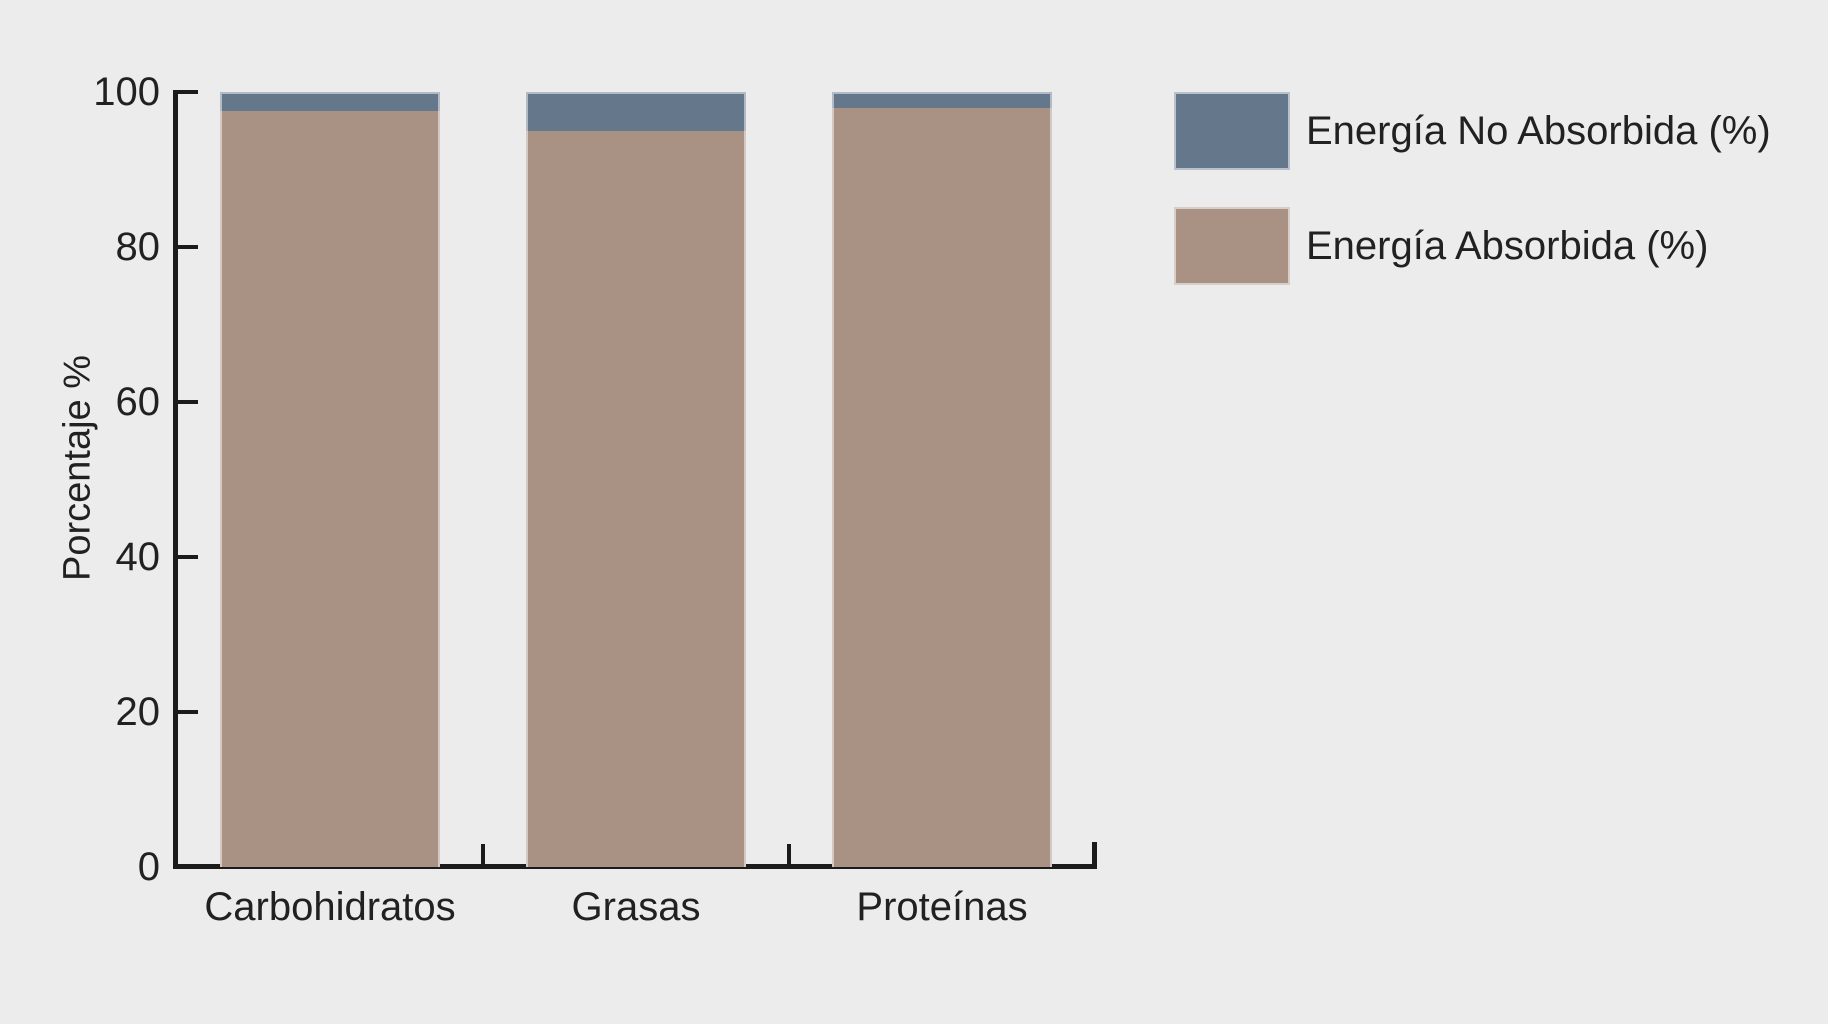 The height and width of the screenshot is (1024, 1828). Describe the element at coordinates (942, 487) in the screenshot. I see `bar-segment-proteinas-absorbida` at that location.